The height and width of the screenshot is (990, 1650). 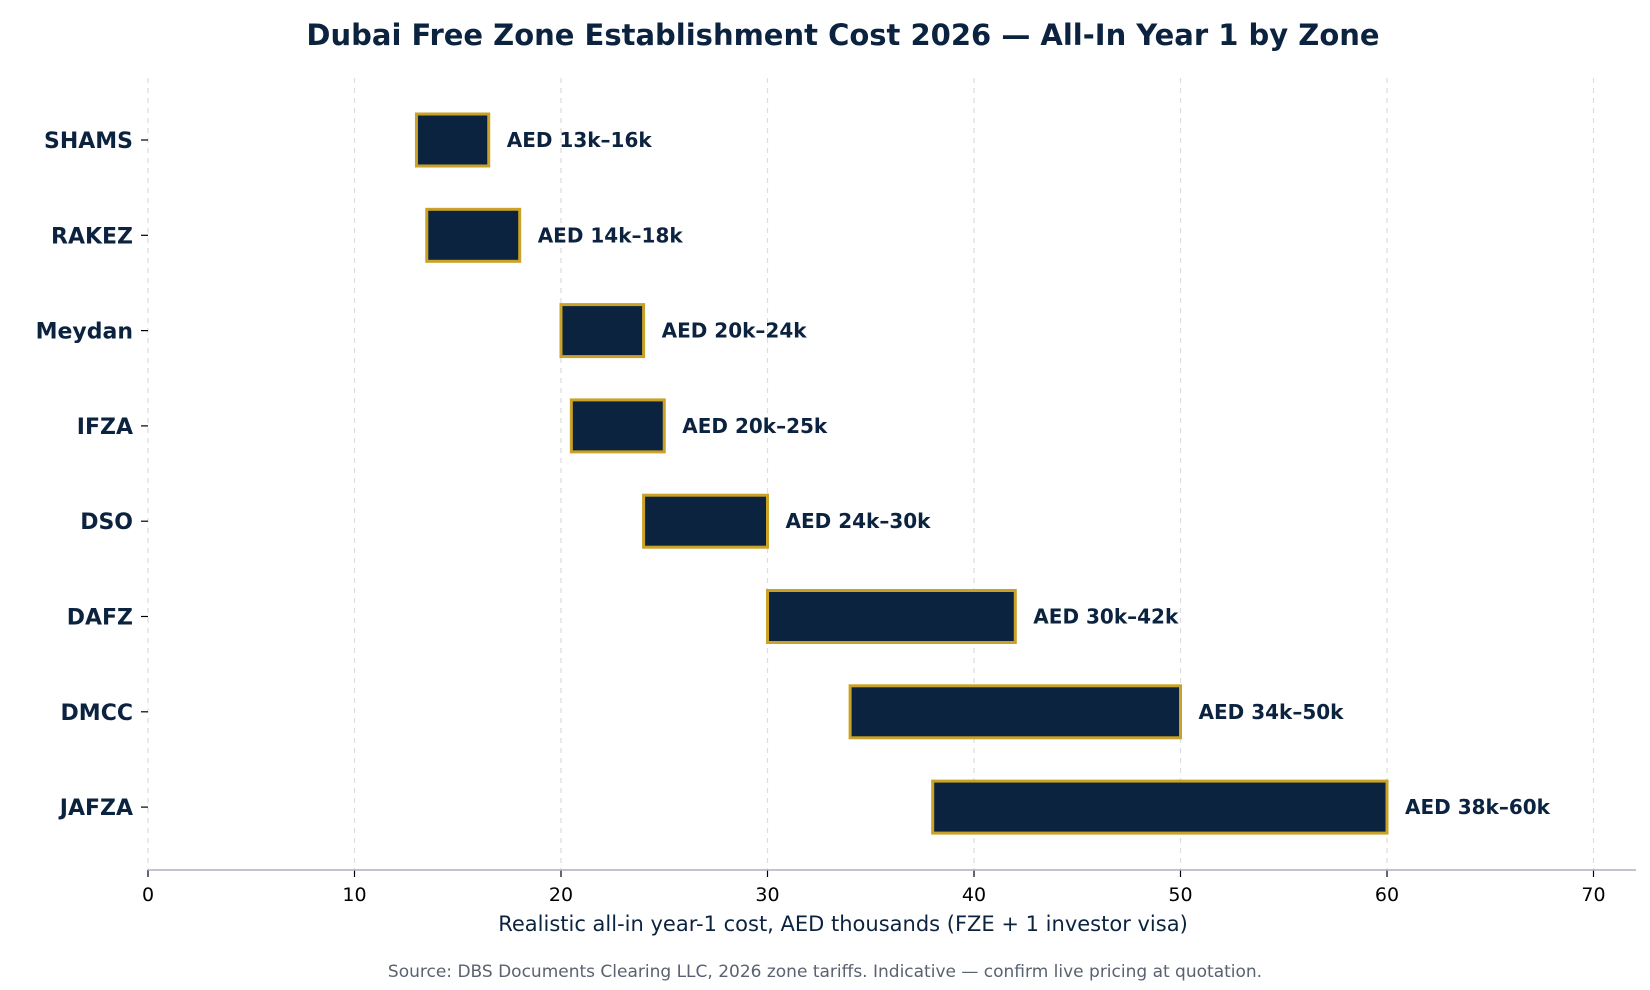 I want to click on data-label: AED 34k–50k, so click(x=1272, y=712).